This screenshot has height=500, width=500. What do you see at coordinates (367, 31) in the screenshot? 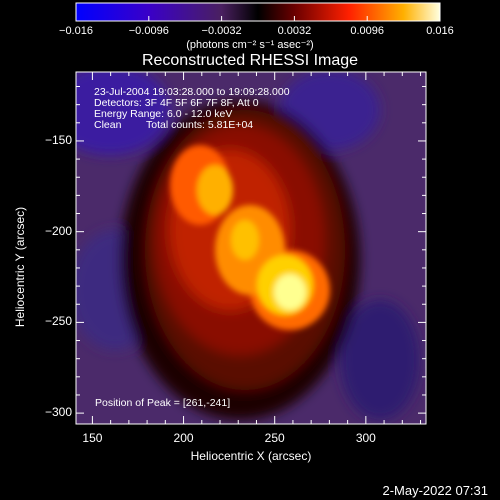
I see `colorbar-tick-label: 0.0096` at bounding box center [367, 31].